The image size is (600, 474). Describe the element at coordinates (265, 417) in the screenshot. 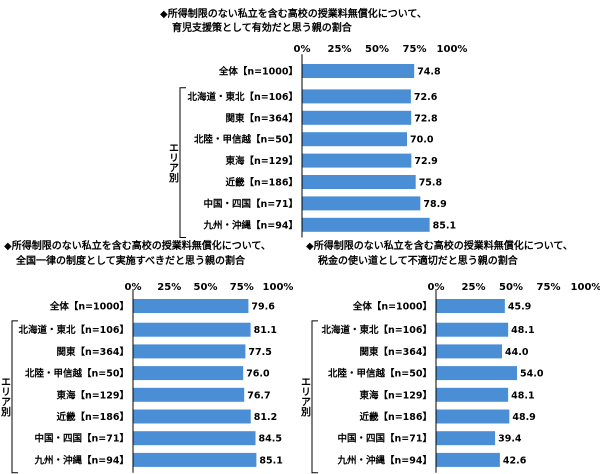

I see `value-label: 81.2` at that location.